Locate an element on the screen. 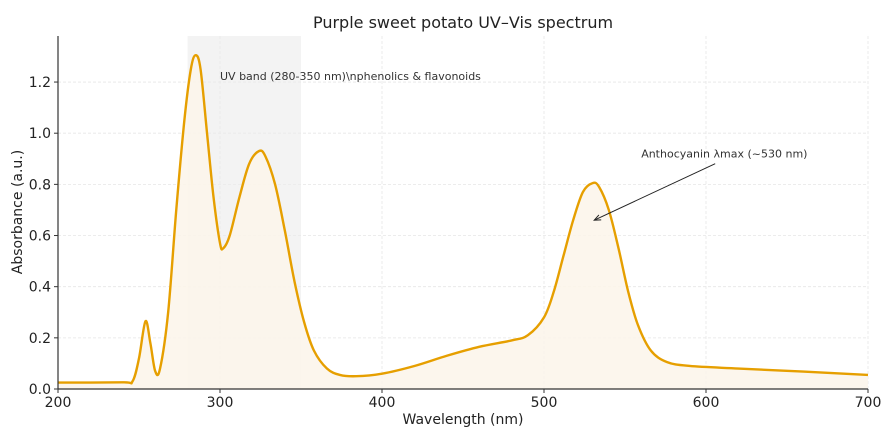 Image resolution: width=888 pixels, height=432 pixels. x-tick-label: 700 is located at coordinates (868, 403).